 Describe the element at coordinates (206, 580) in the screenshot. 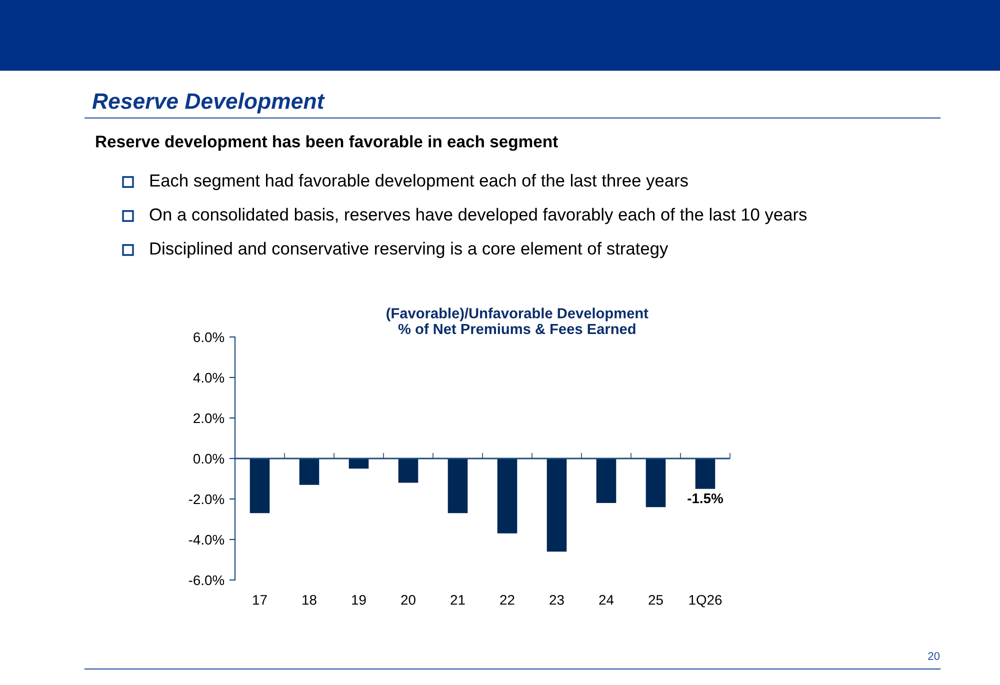

I see `y-tick-label: -6.0%` at that location.